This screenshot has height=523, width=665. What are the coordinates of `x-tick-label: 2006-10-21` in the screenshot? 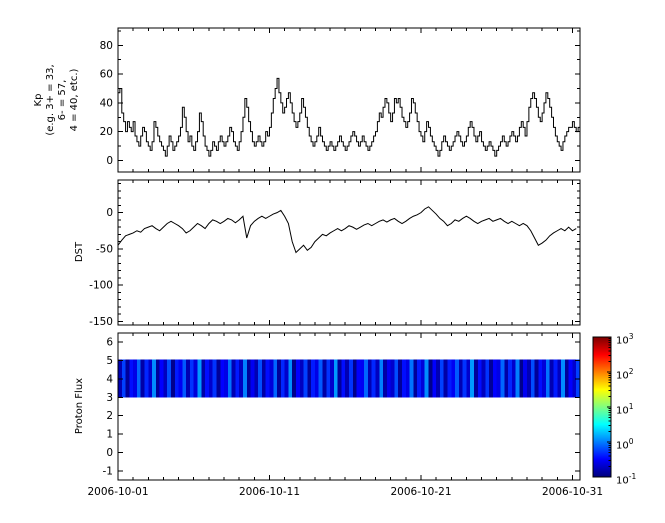 It's located at (421, 492).